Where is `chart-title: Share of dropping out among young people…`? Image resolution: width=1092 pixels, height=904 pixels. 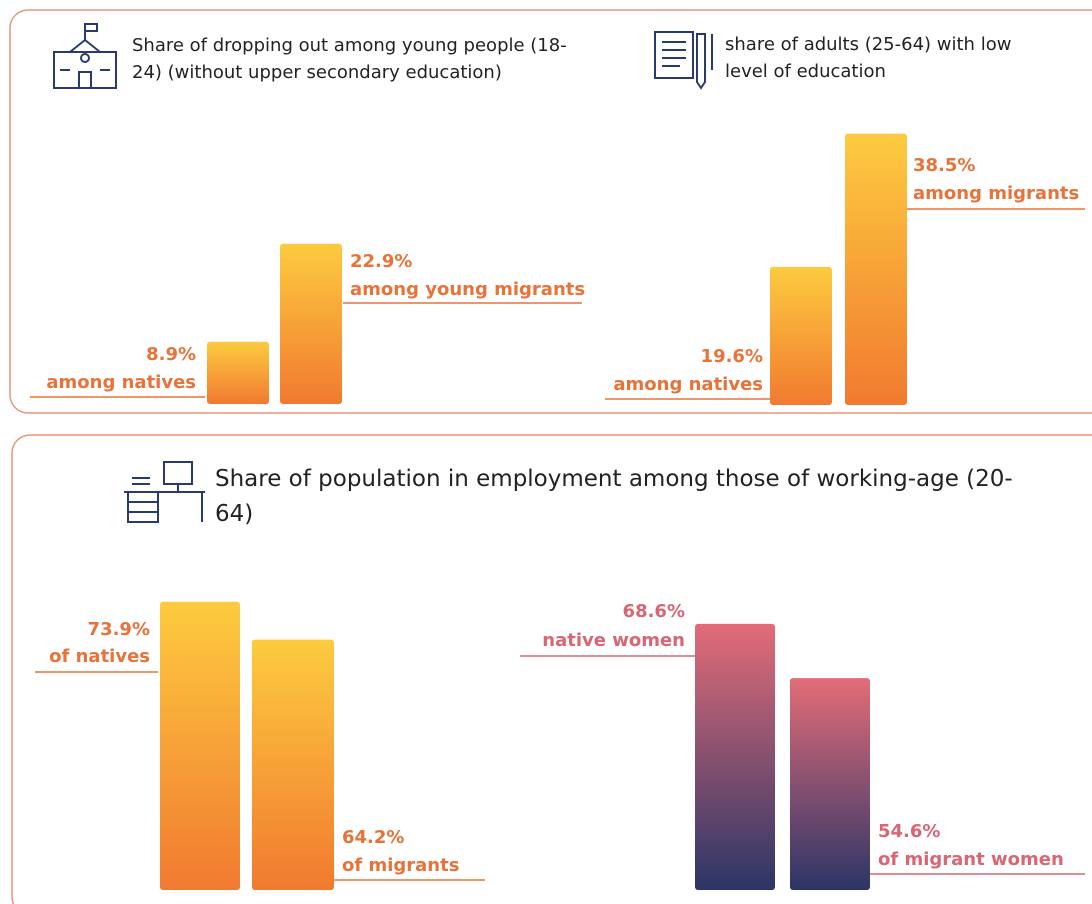
chart-title: Share of dropping out among young people… is located at coordinates (349, 59).